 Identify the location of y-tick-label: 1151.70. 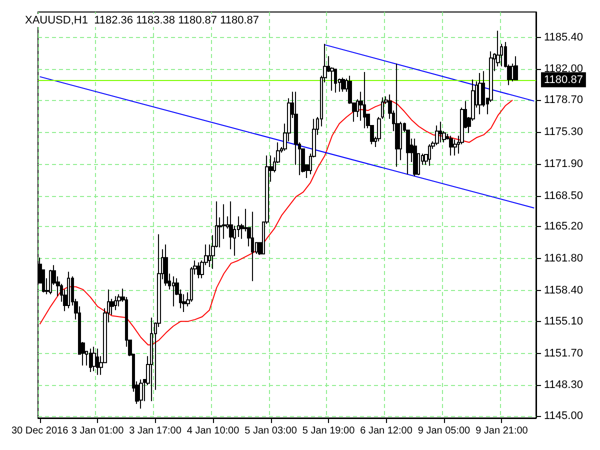
(563, 353).